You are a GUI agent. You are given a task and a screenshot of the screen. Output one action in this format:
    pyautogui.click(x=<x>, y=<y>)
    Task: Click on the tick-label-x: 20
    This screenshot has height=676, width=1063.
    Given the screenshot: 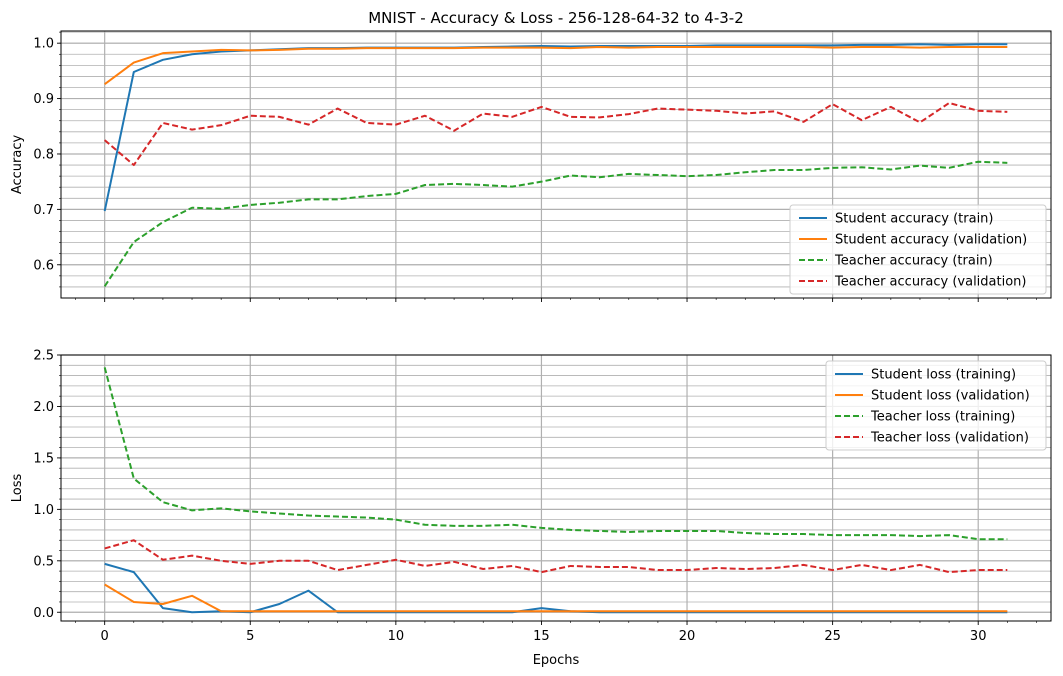 What is the action you would take?
    pyautogui.click(x=687, y=636)
    